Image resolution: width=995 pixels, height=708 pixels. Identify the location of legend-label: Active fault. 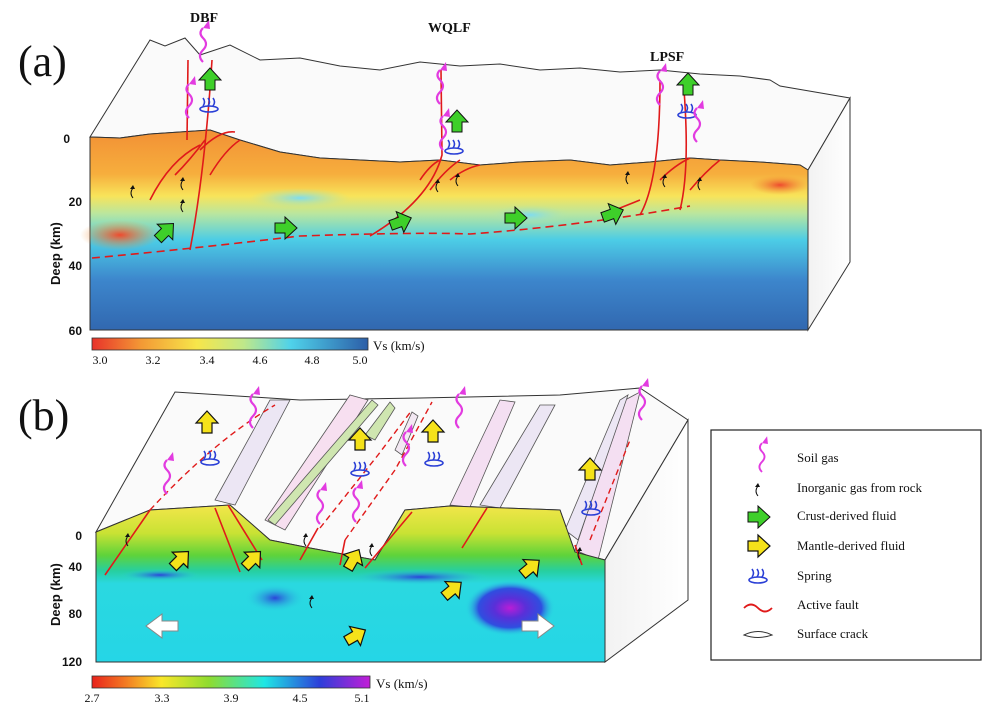
(828, 604).